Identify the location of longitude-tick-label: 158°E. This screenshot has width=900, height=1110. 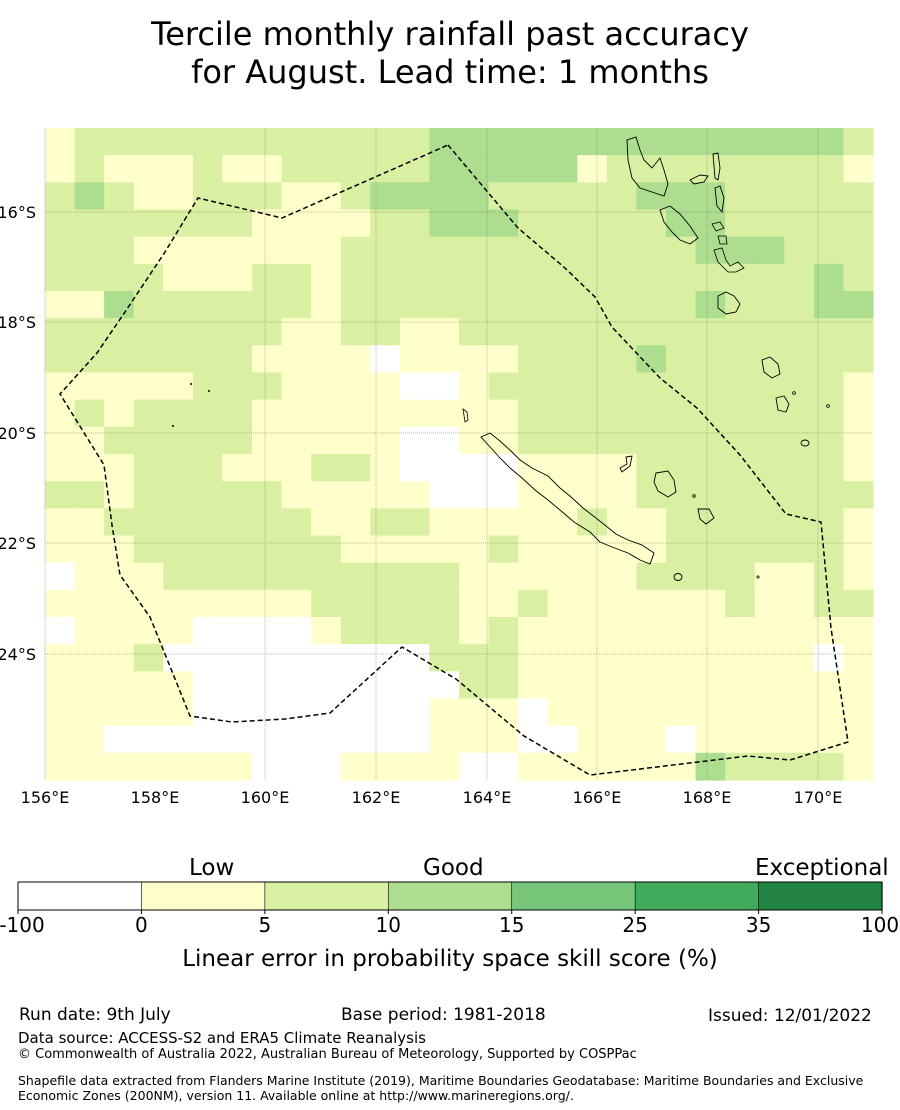
(155, 797).